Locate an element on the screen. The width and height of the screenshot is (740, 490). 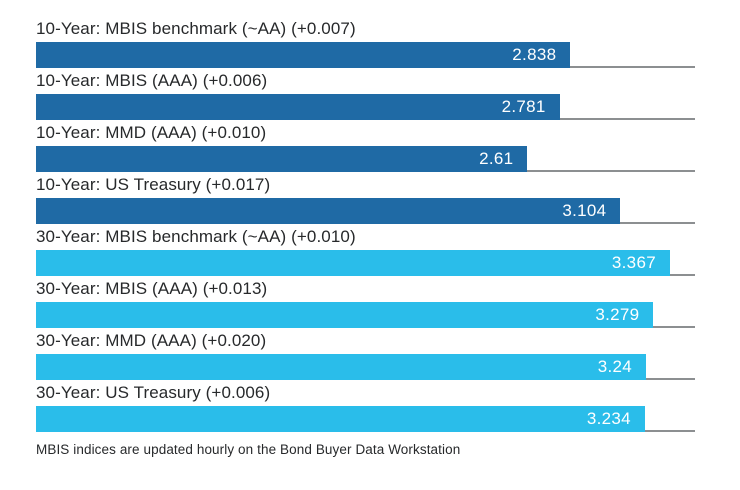
row-label: 30-Year: US Treasury (+0.006) is located at coordinates (153, 392).